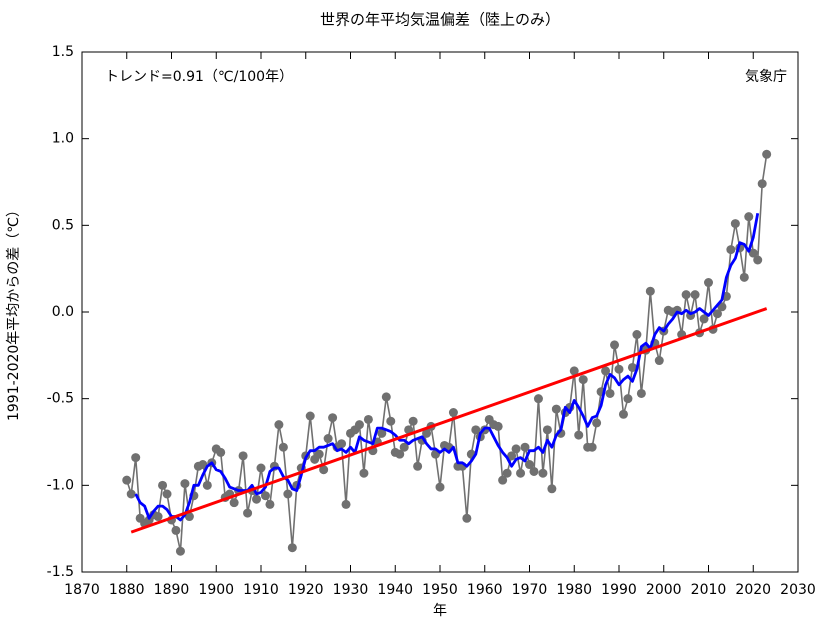  Describe the element at coordinates (574, 590) in the screenshot. I see `x-tick-label: 1980` at that location.